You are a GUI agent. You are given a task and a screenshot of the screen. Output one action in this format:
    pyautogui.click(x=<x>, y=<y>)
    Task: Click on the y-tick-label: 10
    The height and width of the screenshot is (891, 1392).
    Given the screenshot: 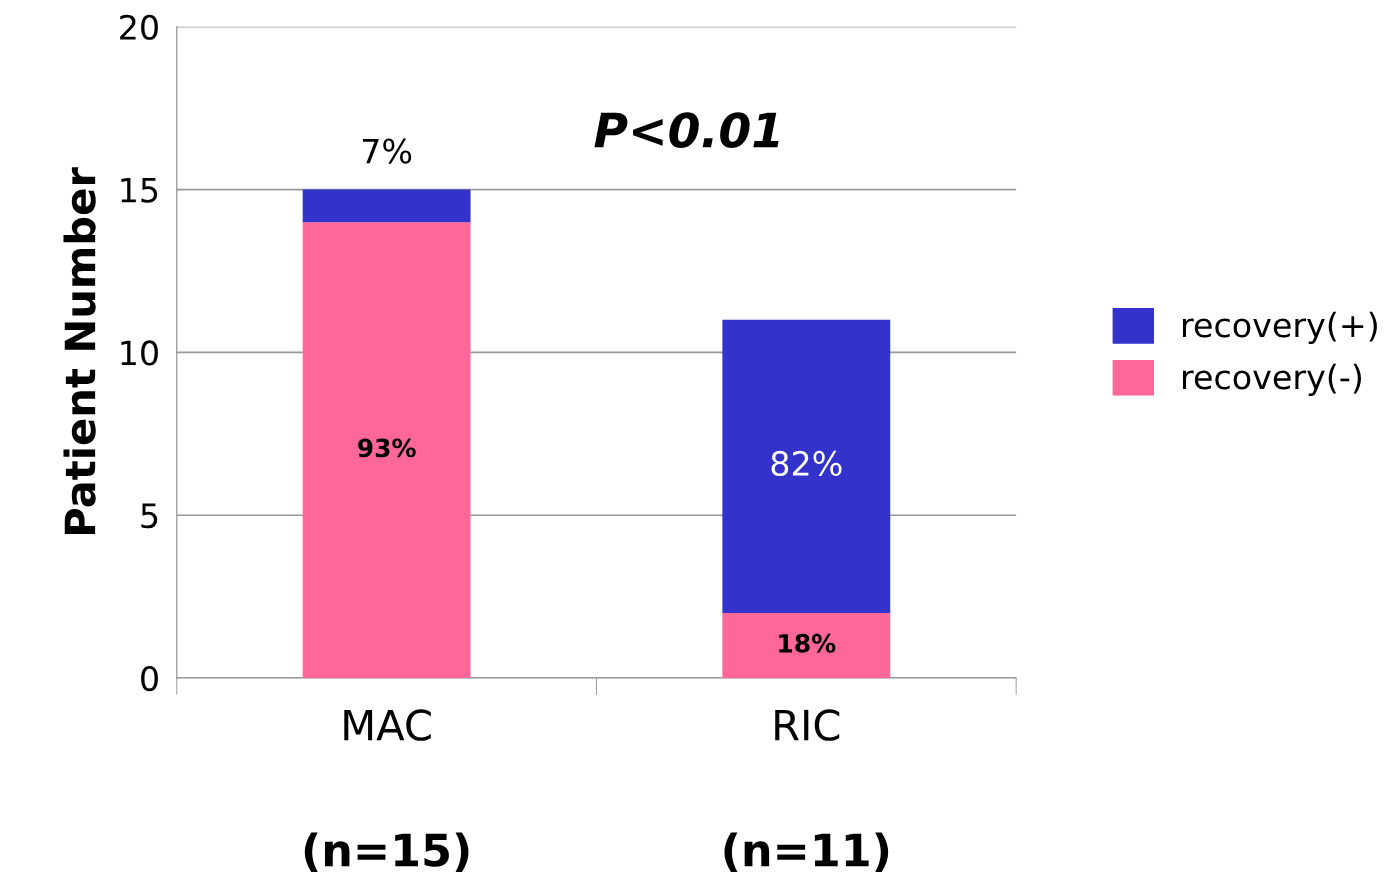 What is the action you would take?
    pyautogui.click(x=139, y=353)
    